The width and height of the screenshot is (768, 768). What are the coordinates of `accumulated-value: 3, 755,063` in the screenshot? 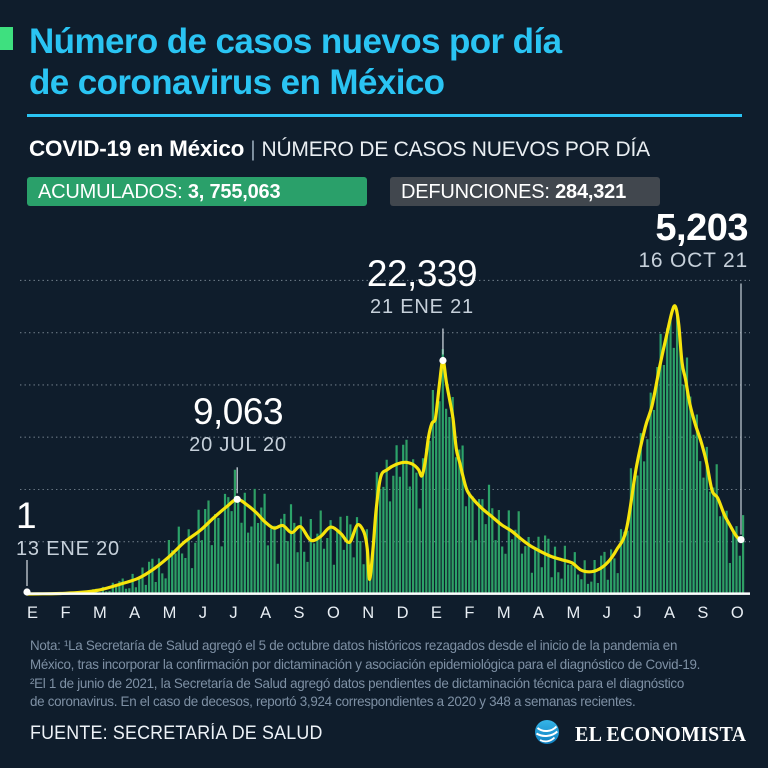 It's located at (234, 192).